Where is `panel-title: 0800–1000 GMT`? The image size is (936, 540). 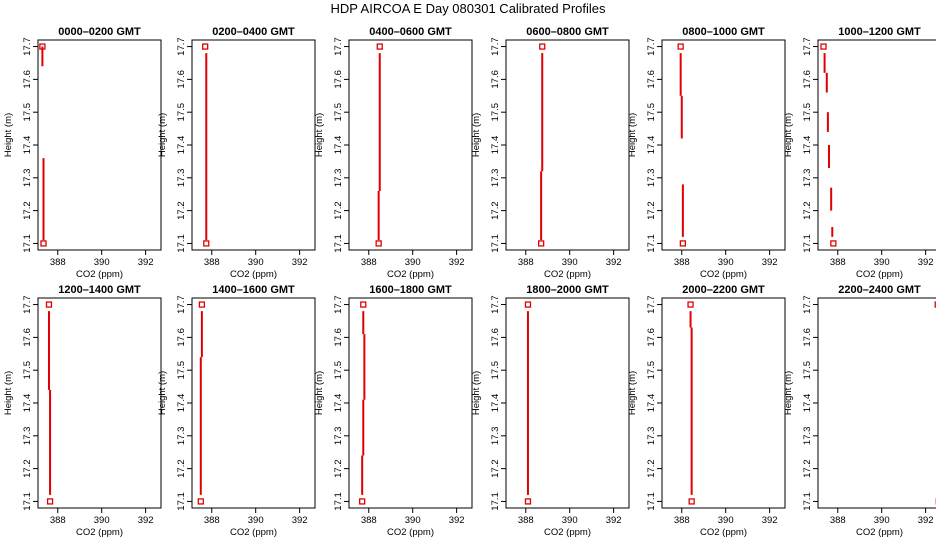
panel-title: 0800–1000 GMT is located at coordinates (723, 32).